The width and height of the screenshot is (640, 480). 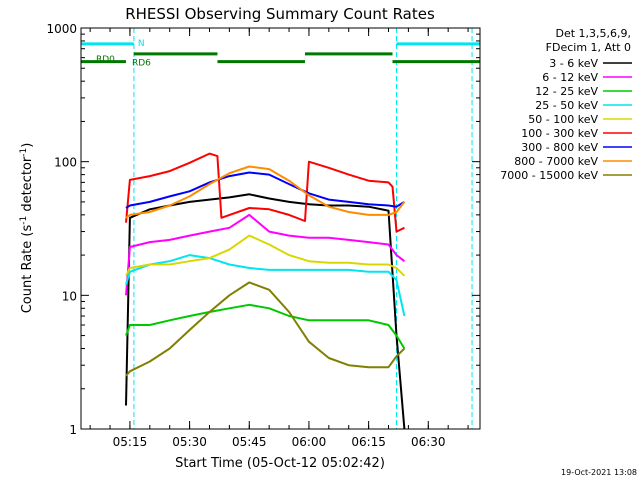 I want to click on chart-title: RHESSI Observing Summary Count Rates, so click(x=280, y=14).